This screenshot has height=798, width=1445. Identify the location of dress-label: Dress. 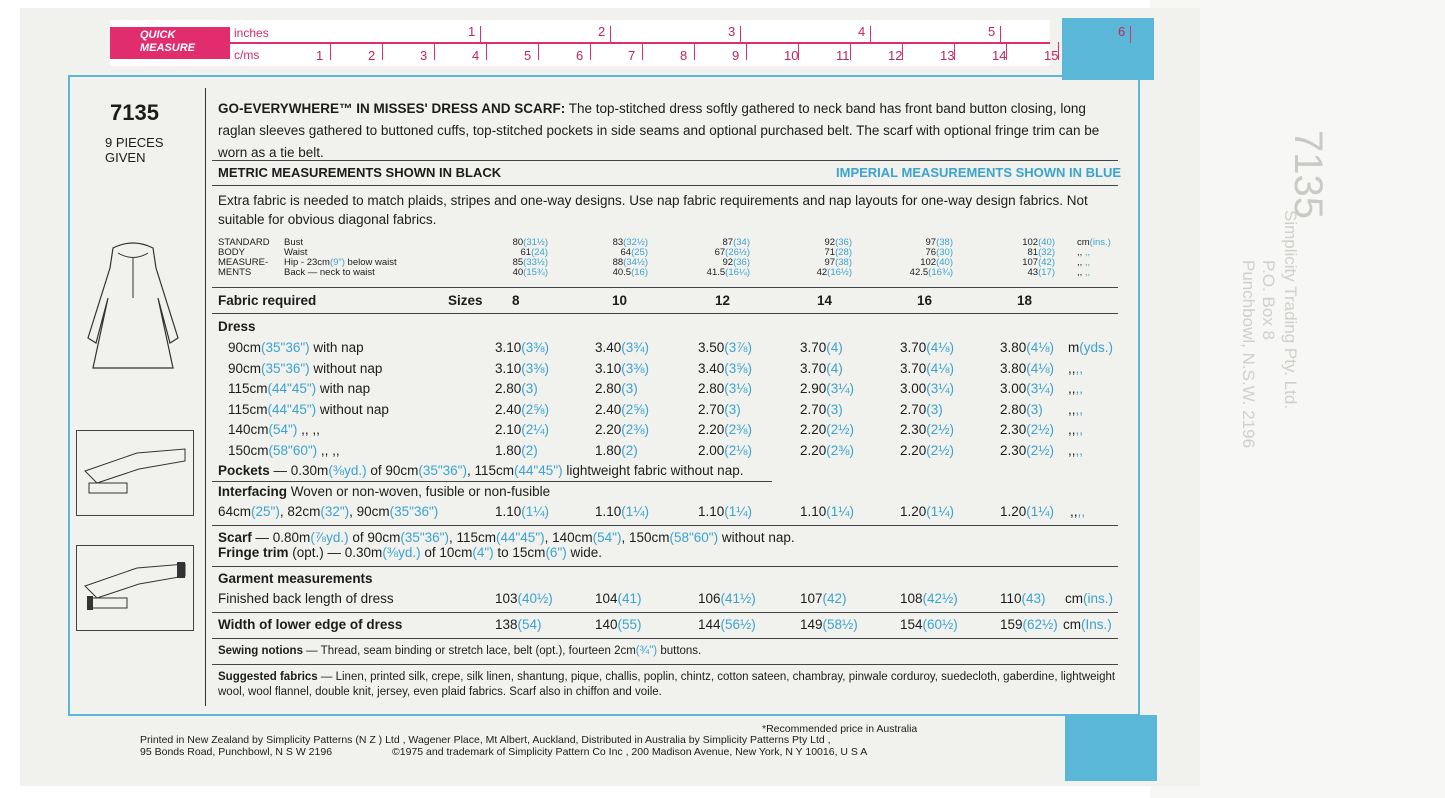
(237, 326).